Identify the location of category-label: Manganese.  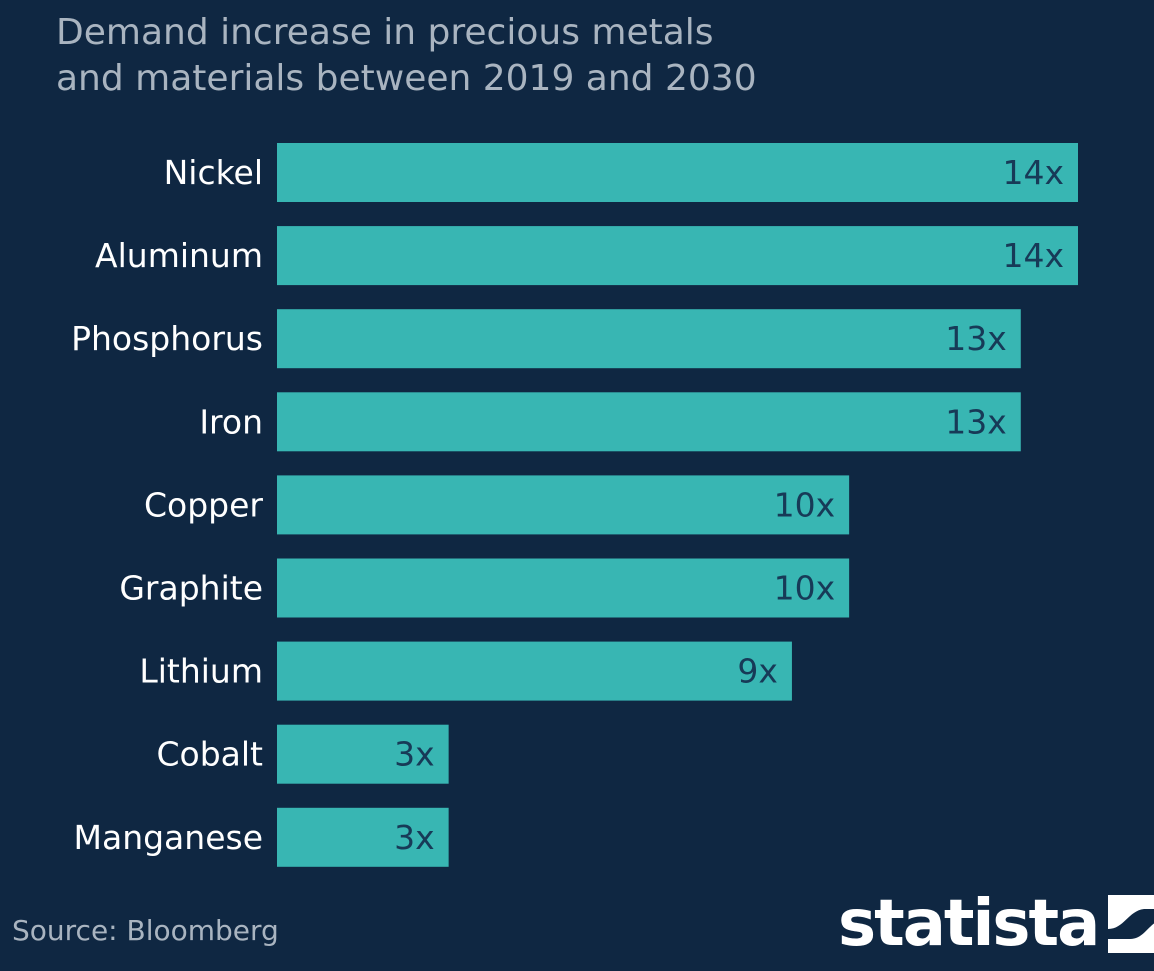
(169, 837).